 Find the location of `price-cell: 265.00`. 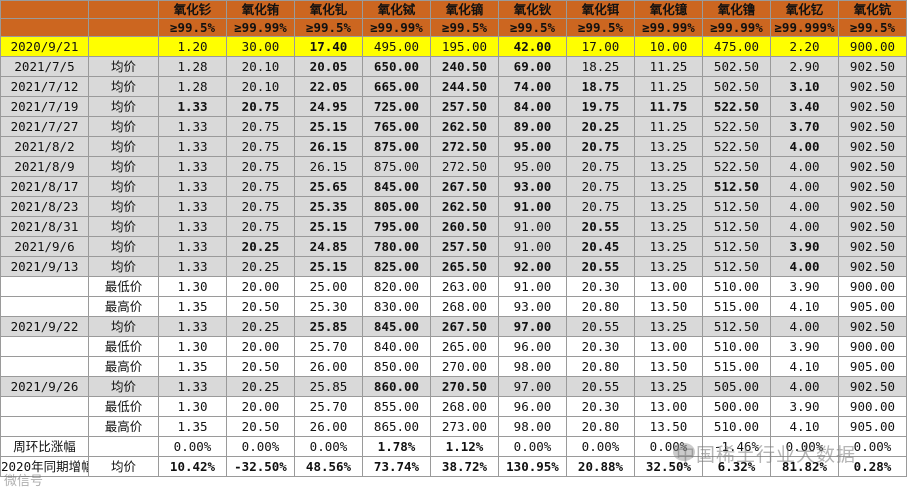

price-cell: 265.00 is located at coordinates (464, 346).